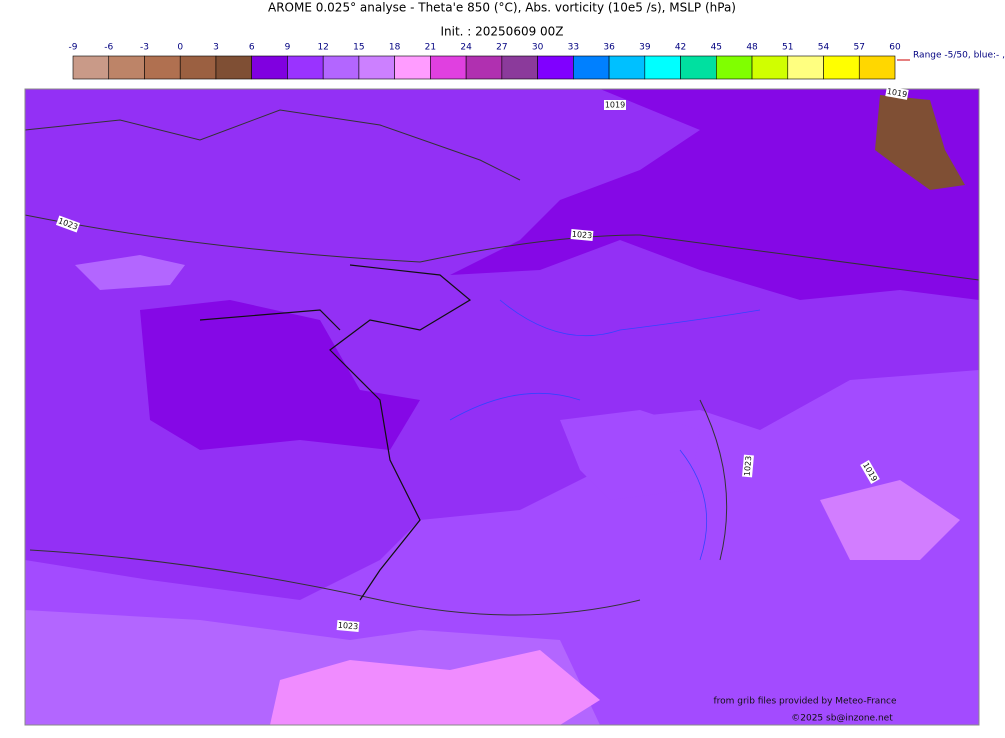 The width and height of the screenshot is (1005, 738). Describe the element at coordinates (787, 48) in the screenshot. I see `colorbar-tick-label: 51` at that location.